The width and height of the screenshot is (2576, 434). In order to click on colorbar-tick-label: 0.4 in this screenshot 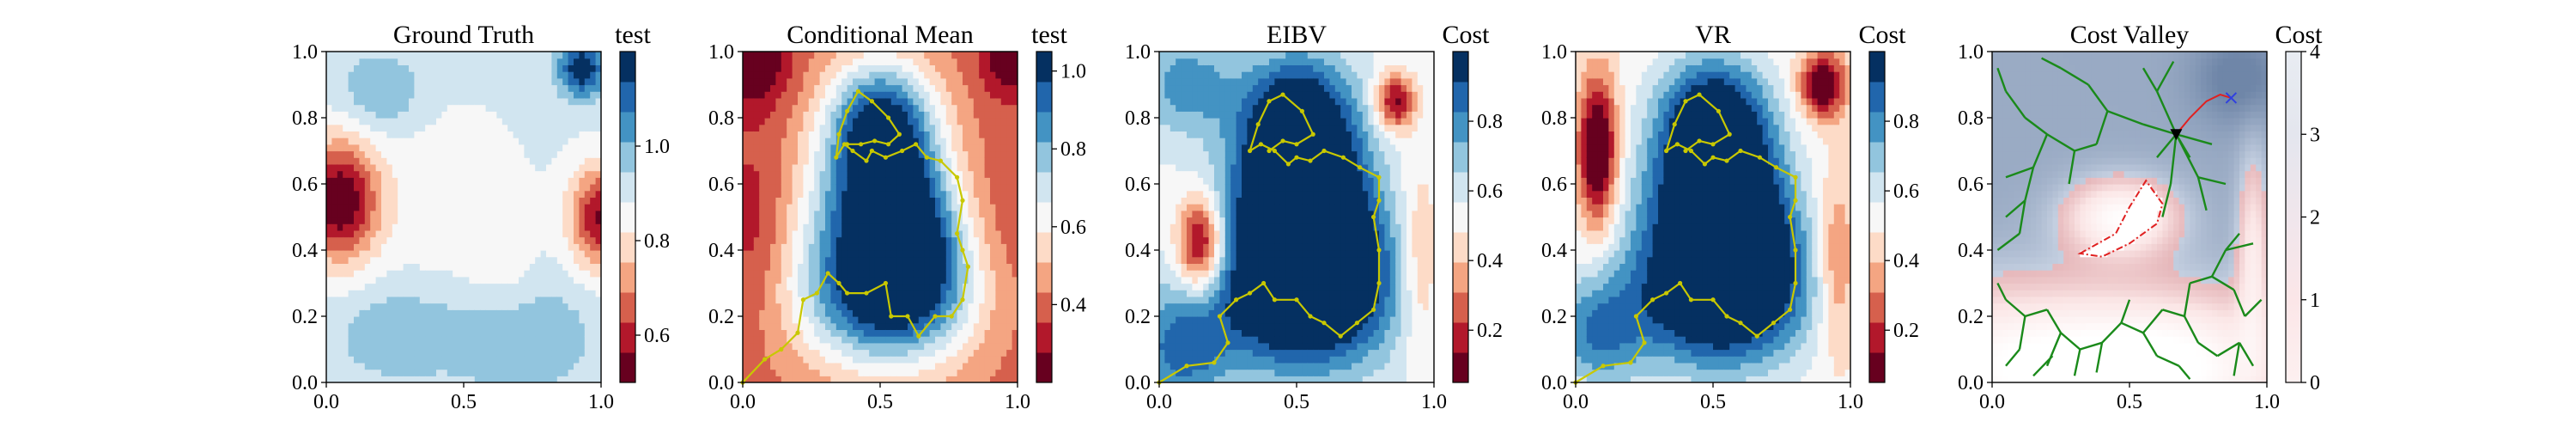, I will do `click(1490, 261)`.